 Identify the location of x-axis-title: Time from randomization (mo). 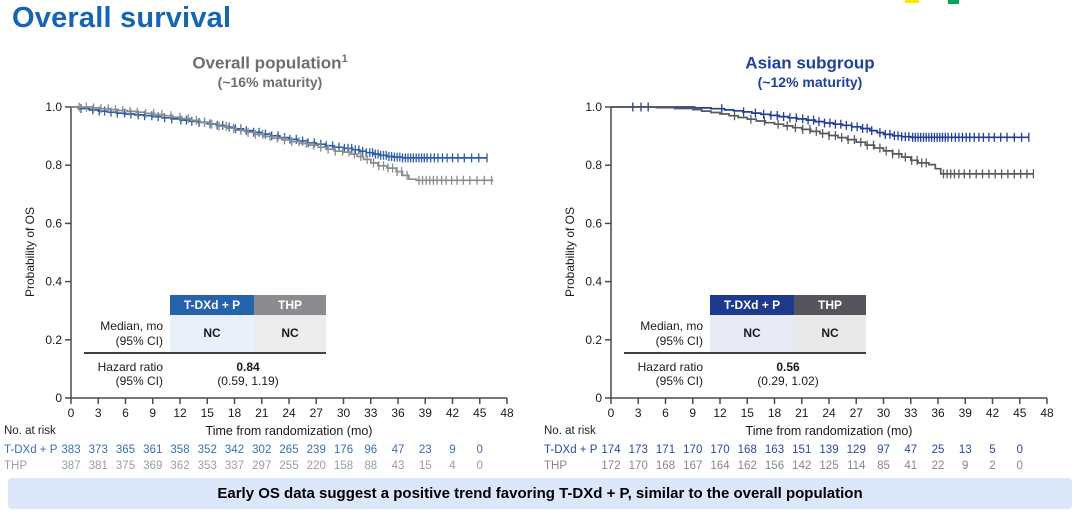
(289, 431).